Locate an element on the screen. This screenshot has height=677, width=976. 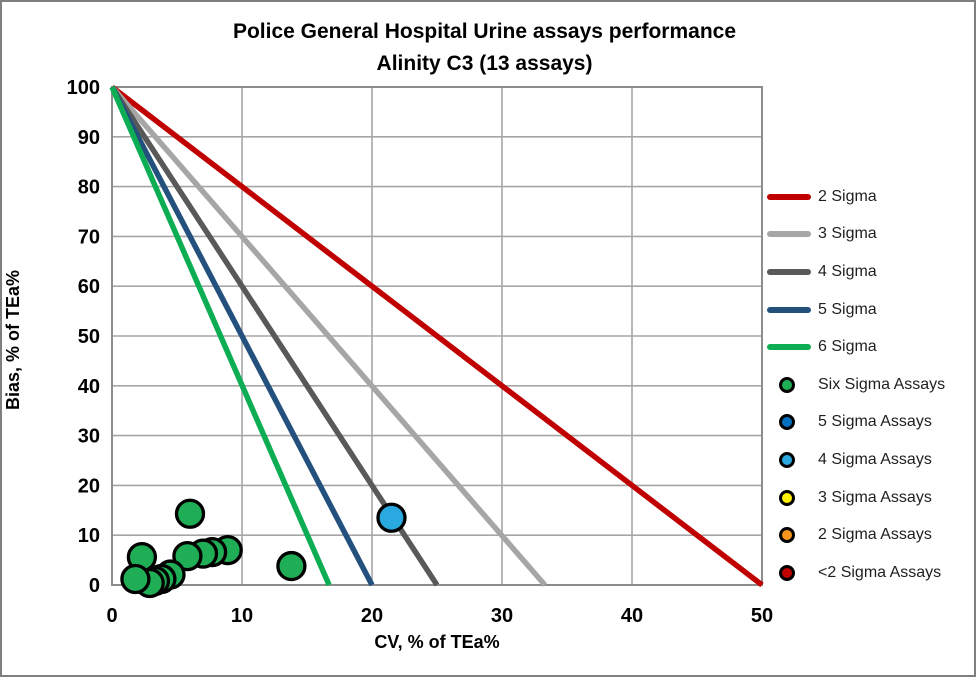
legend-label: 4 Sigma is located at coordinates (847, 271).